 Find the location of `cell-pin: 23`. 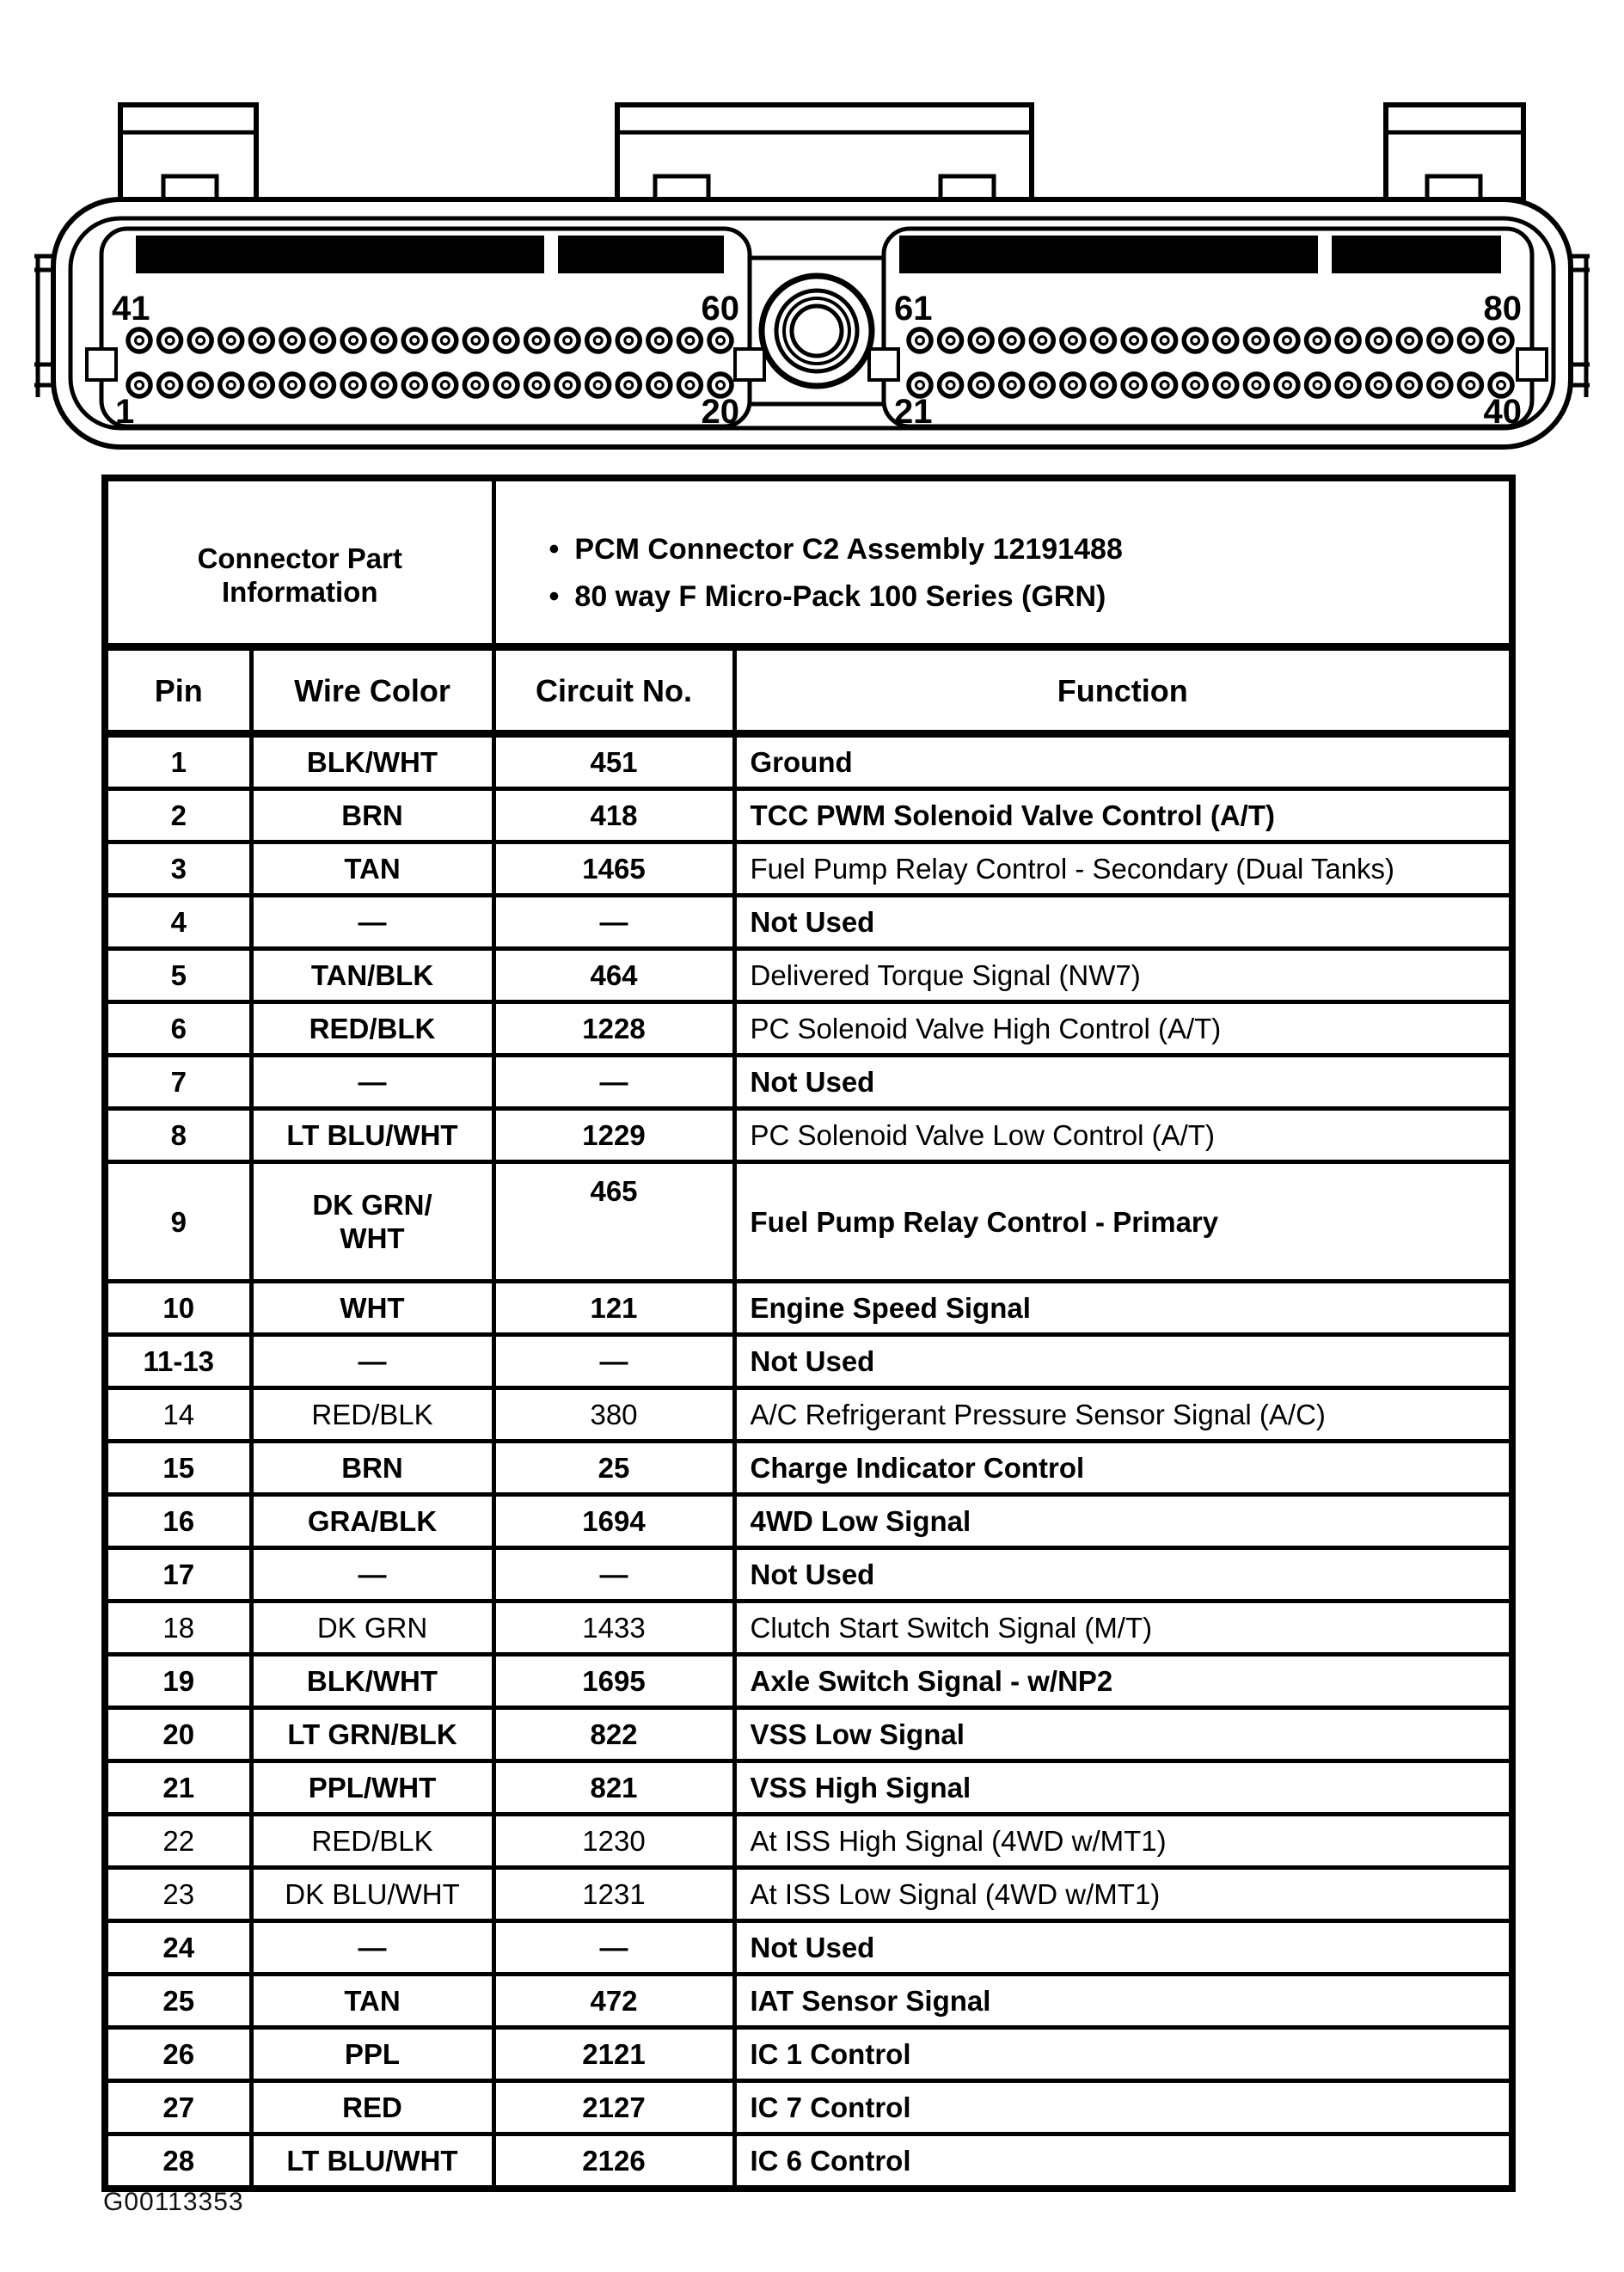

cell-pin: 23 is located at coordinates (178, 1894).